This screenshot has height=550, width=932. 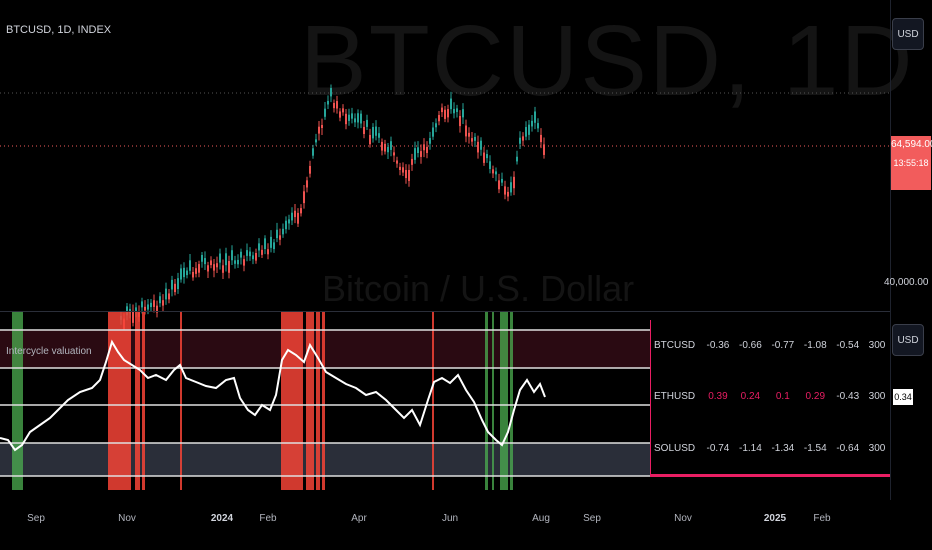 What do you see at coordinates (450, 518) in the screenshot?
I see `time-axis-label: Jun` at bounding box center [450, 518].